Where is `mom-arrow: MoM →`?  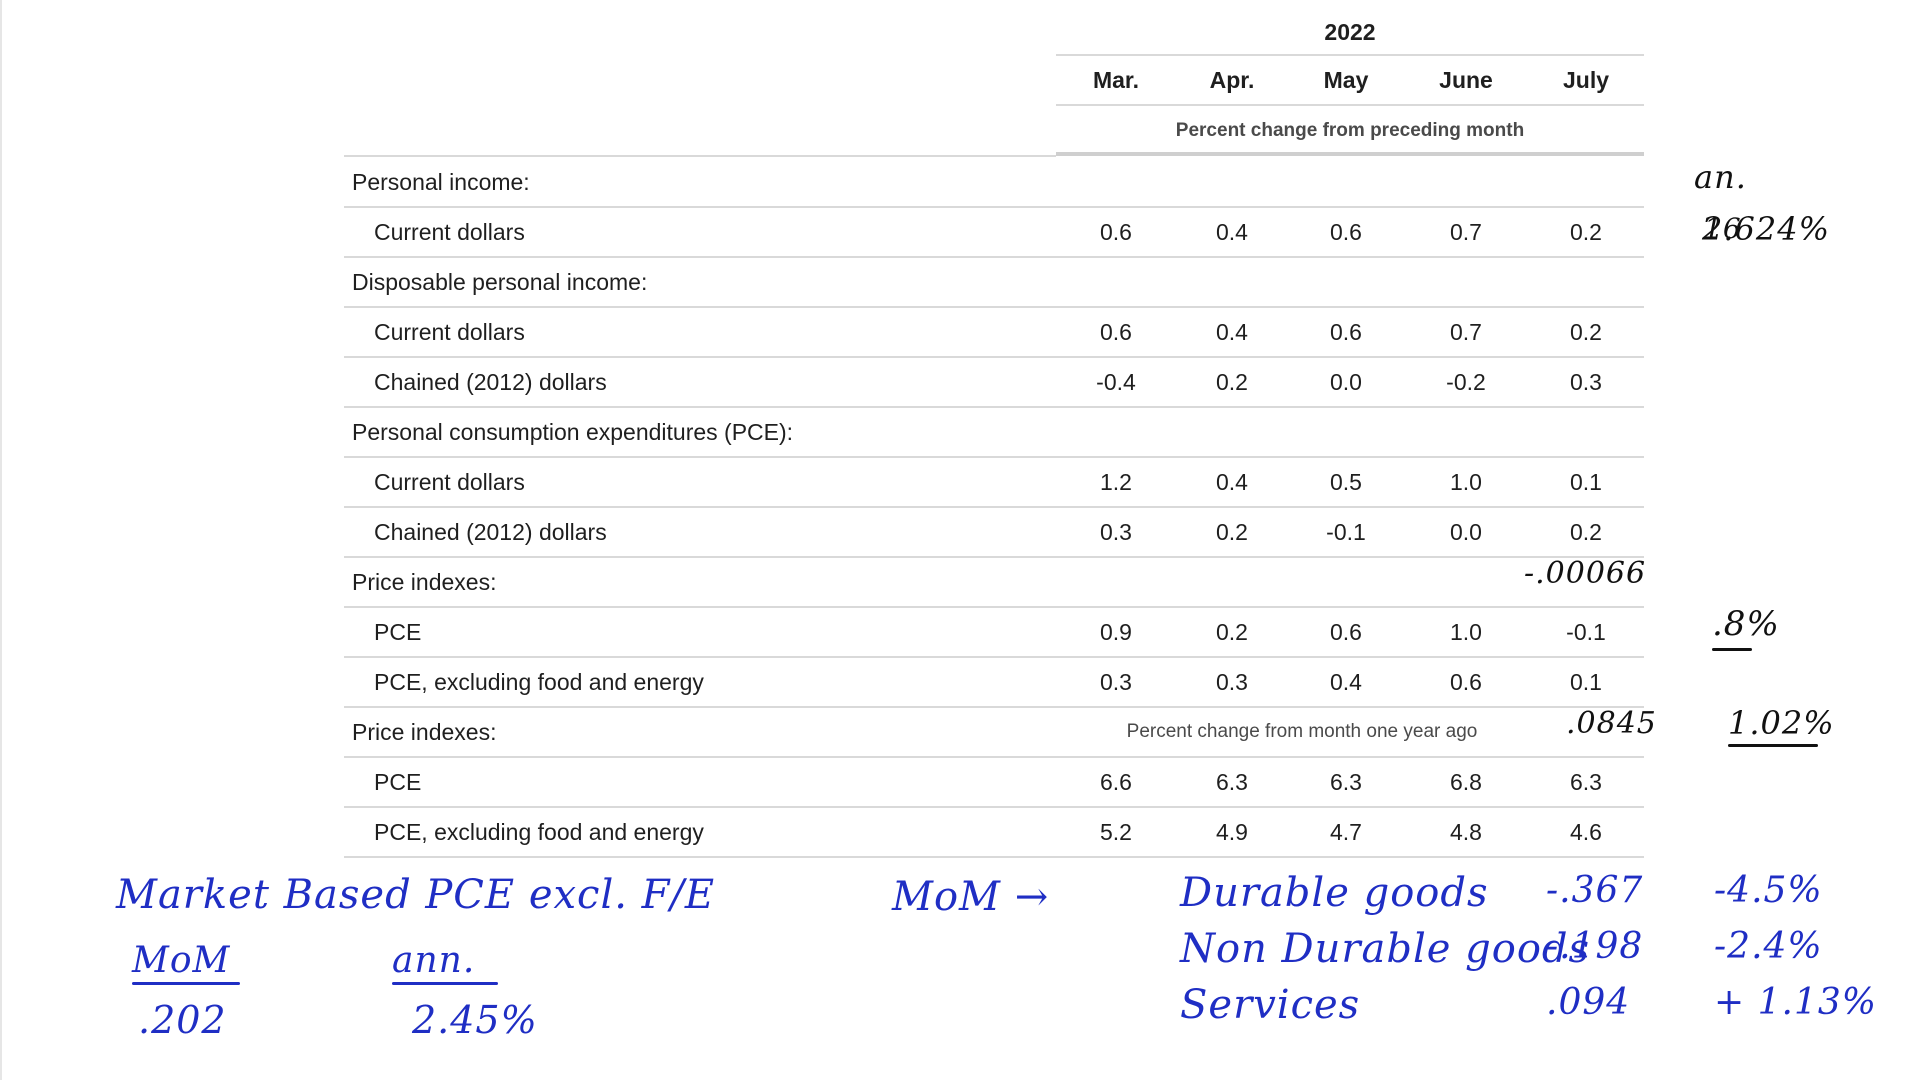 mom-arrow: MoM → is located at coordinates (971, 897).